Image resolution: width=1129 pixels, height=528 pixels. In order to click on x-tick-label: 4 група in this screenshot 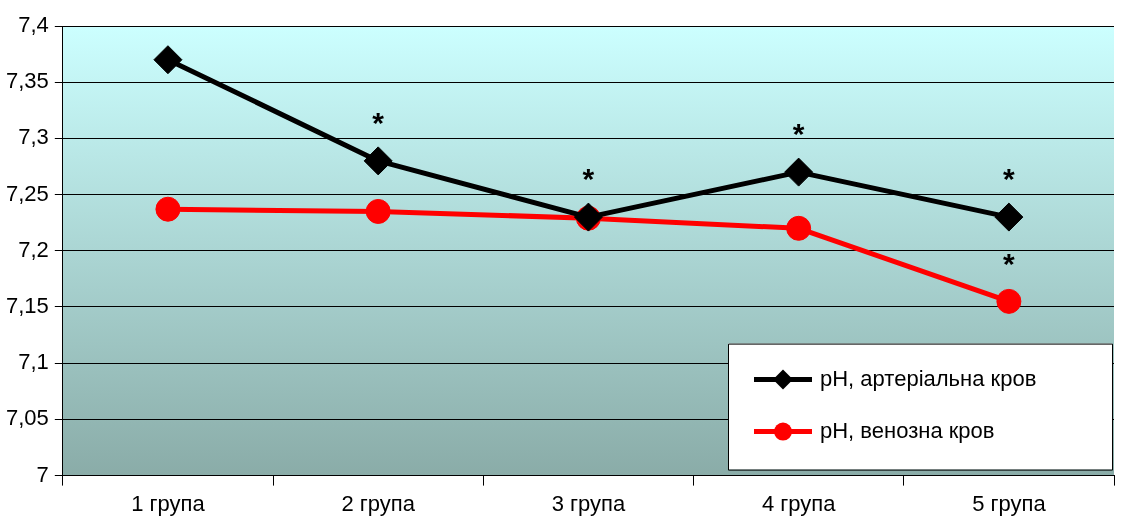, I will do `click(799, 503)`.